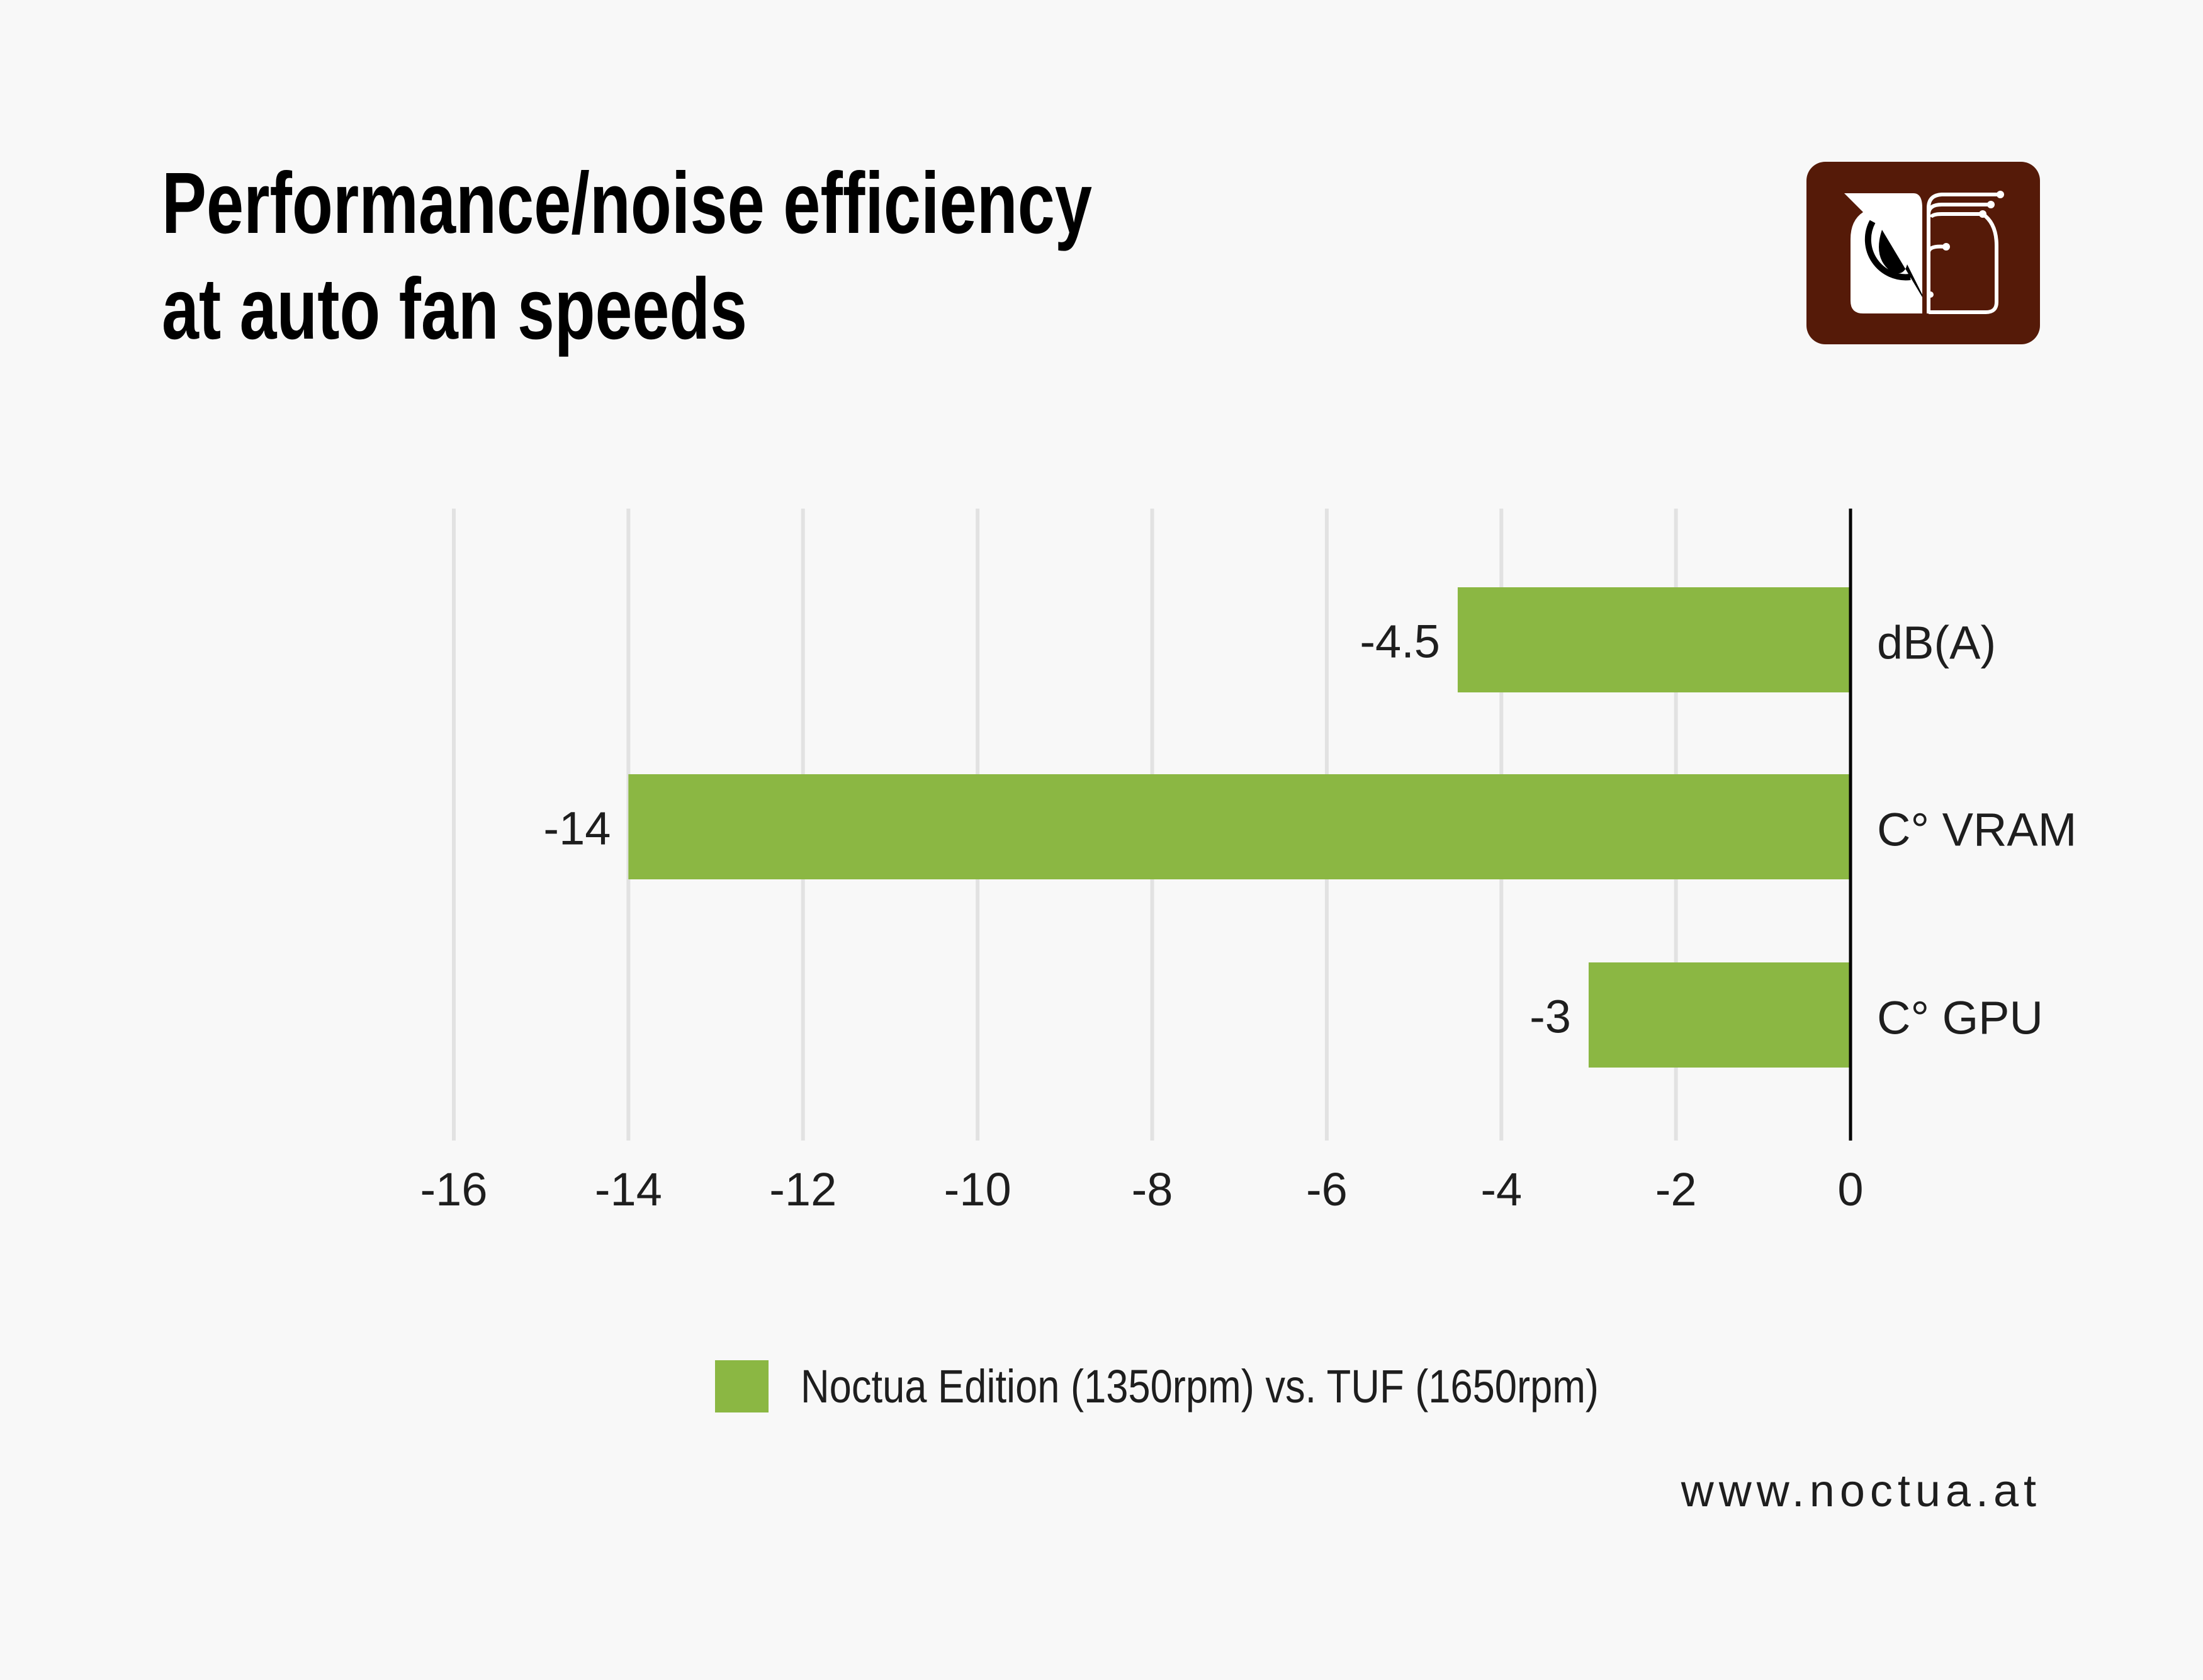  I want to click on x-tick-labels: -16 -14 -12 -10 -8 -6 -4 -2 0, so click(1142, 1189).